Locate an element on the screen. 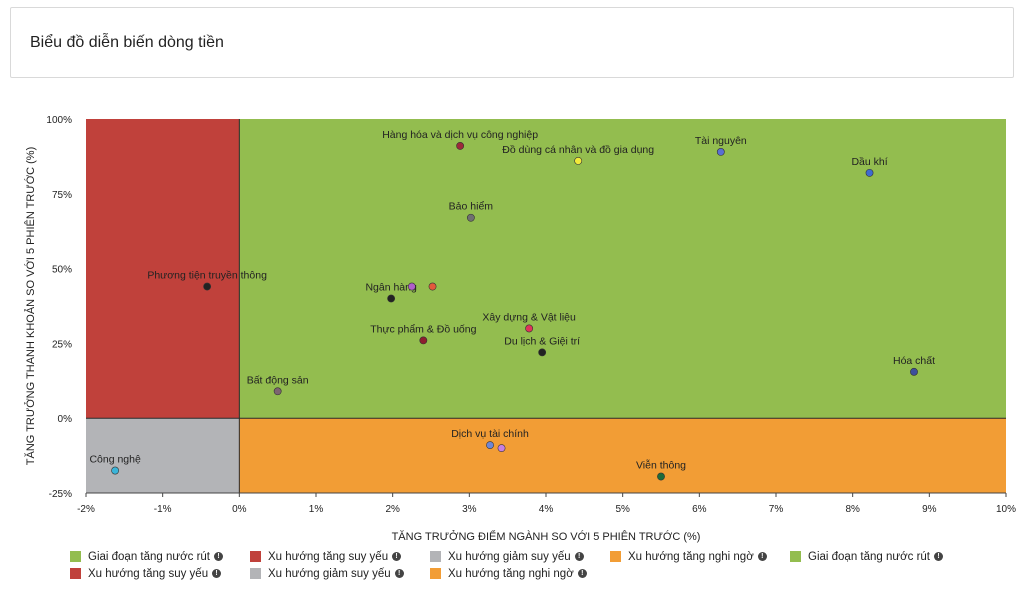 The width and height of the screenshot is (1024, 600). x-tick-label: 4% is located at coordinates (546, 509).